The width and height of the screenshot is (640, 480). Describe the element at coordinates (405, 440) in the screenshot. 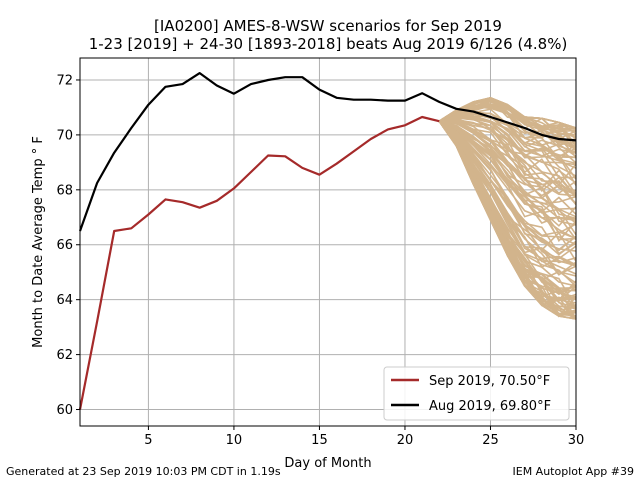

I see `x-tick-label: 20` at that location.